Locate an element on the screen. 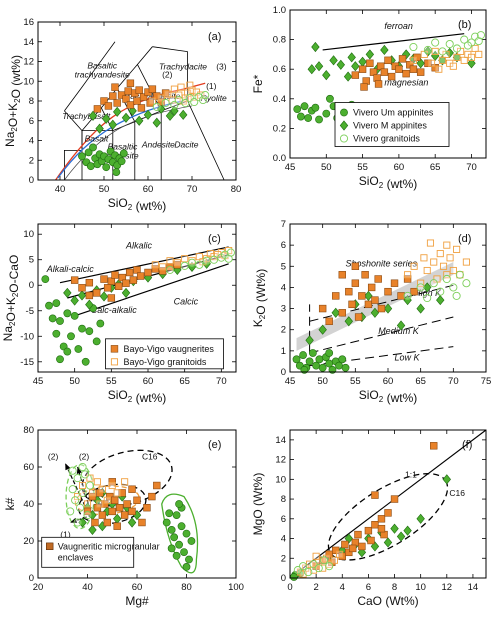  annotation-shoshonite-series: Shoshonite series is located at coordinates (382, 263).